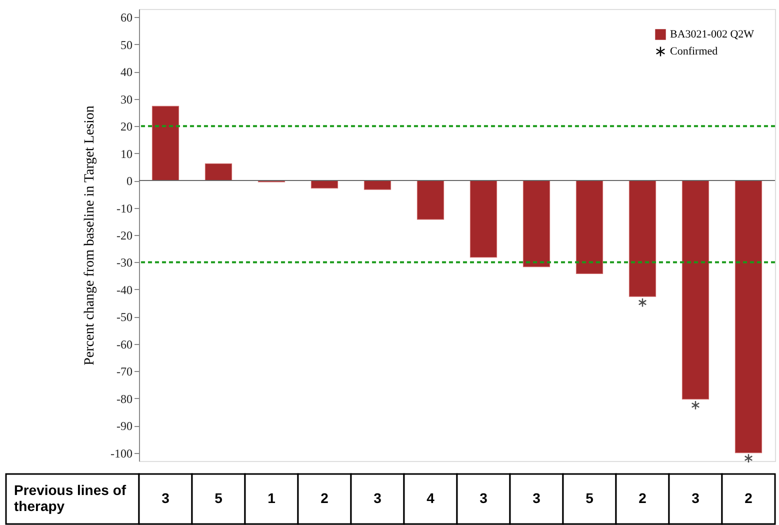  I want to click on y-tick-label: -60, so click(124, 344).